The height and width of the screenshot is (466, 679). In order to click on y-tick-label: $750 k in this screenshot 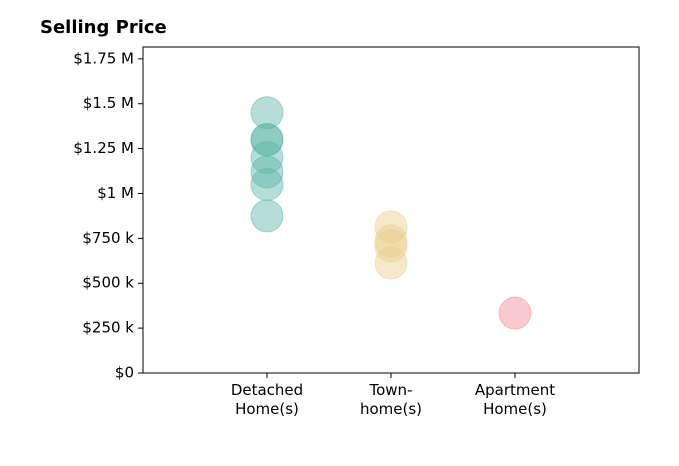, I will do `click(108, 238)`.